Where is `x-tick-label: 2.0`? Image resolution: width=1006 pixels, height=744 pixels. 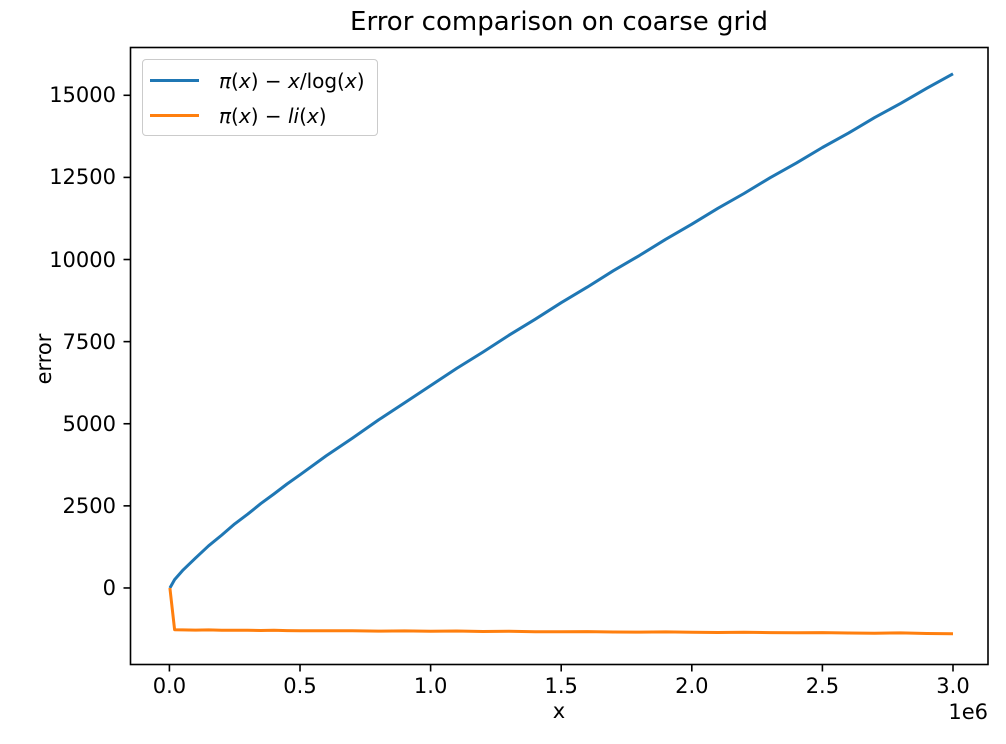 x-tick-label: 2.0 is located at coordinates (692, 686).